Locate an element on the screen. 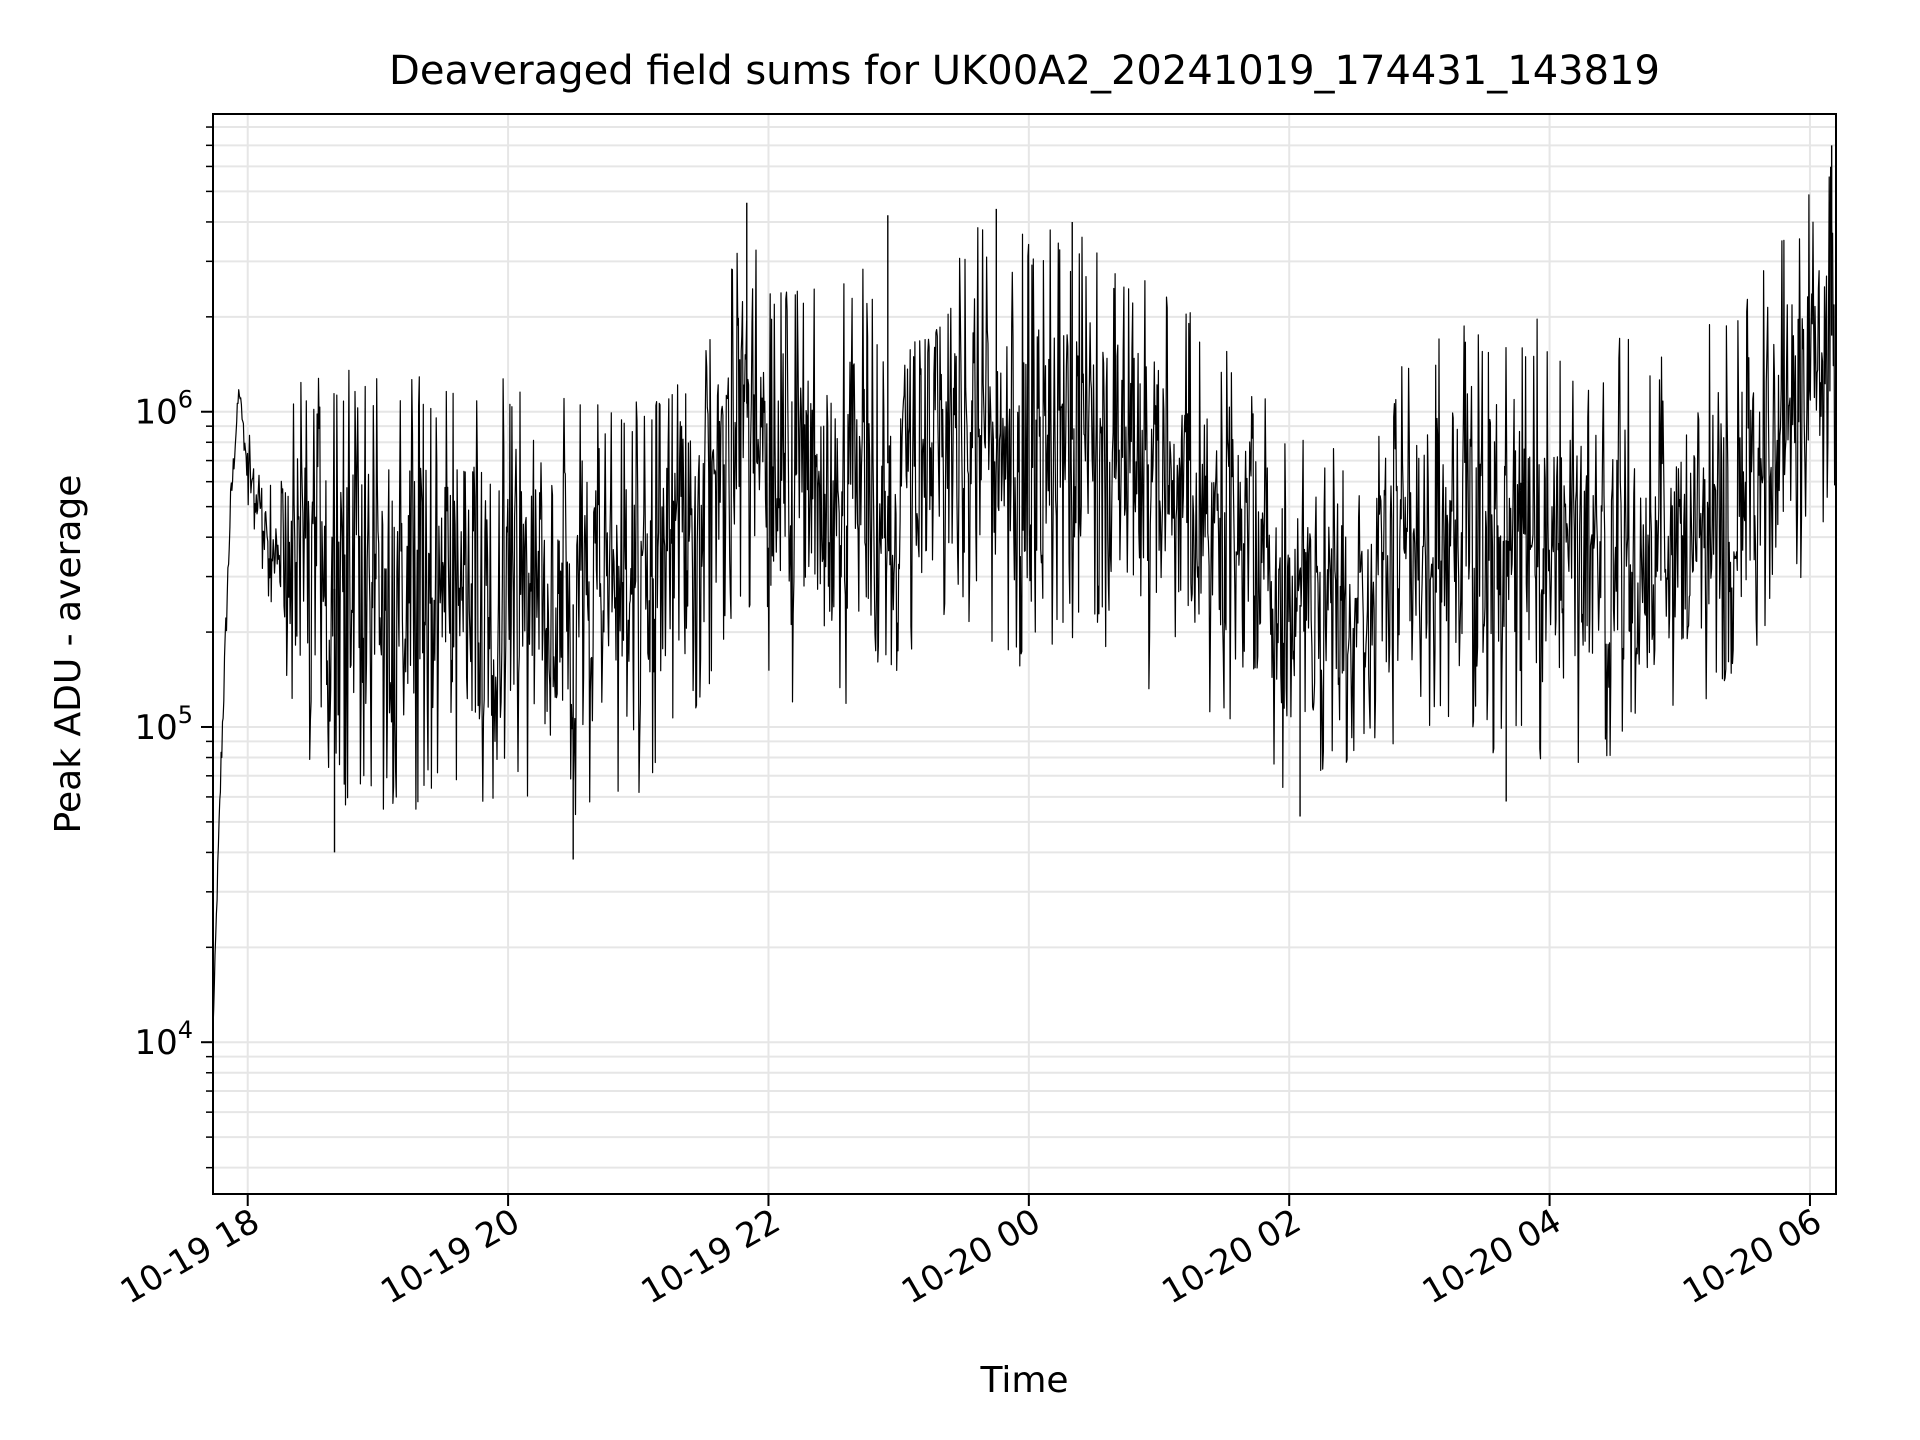  y-tick-label: 10⁴ is located at coordinates (163, 1039).